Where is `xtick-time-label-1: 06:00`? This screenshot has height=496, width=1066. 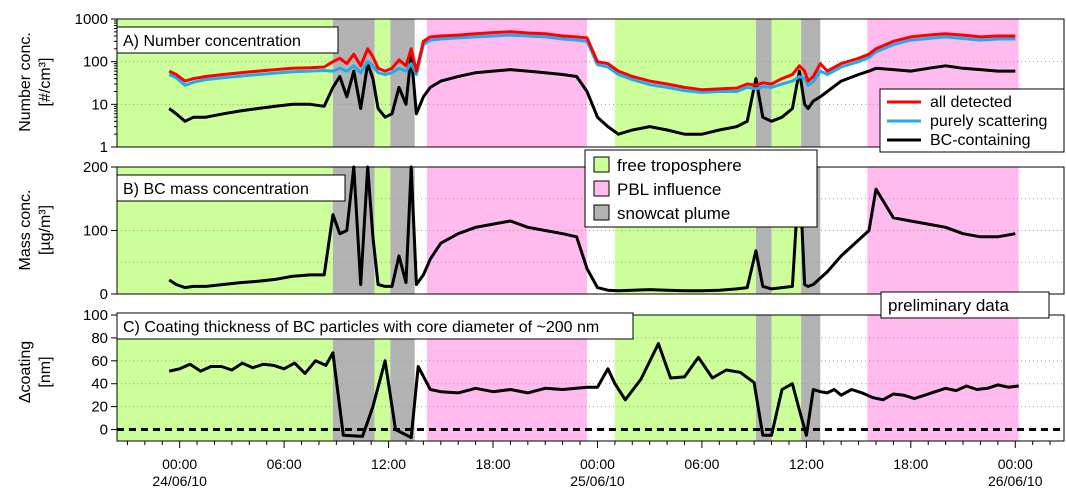 xtick-time-label-1: 06:00 is located at coordinates (284, 464).